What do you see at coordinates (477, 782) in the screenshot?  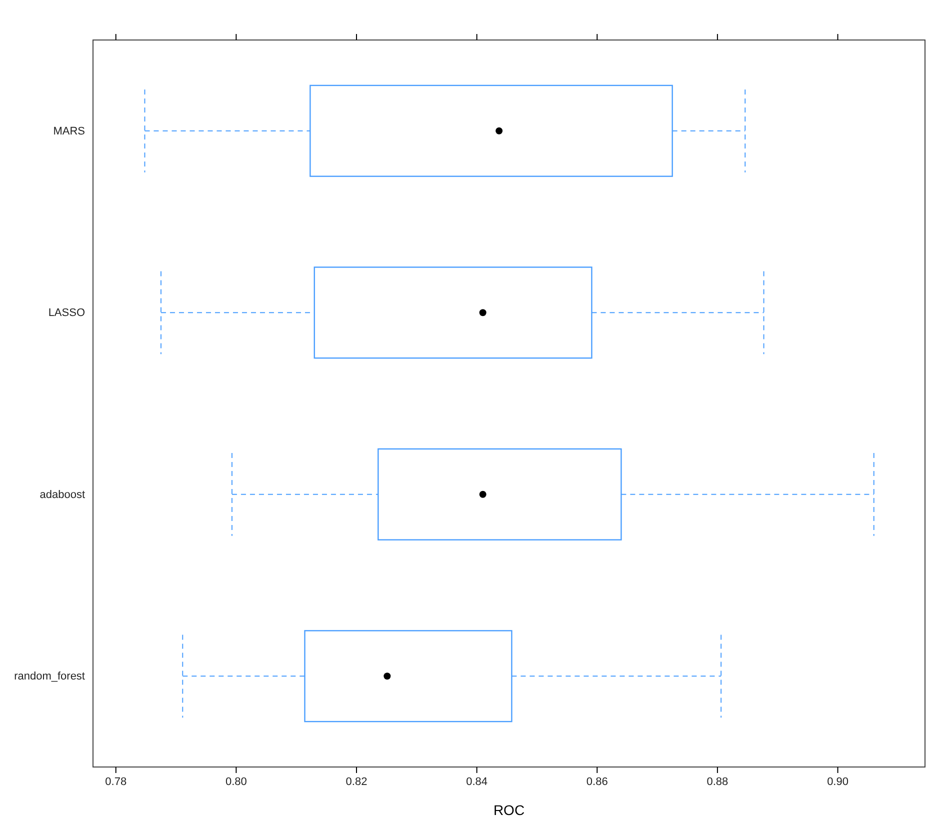 I see `x-tick-label: 0.84` at bounding box center [477, 782].